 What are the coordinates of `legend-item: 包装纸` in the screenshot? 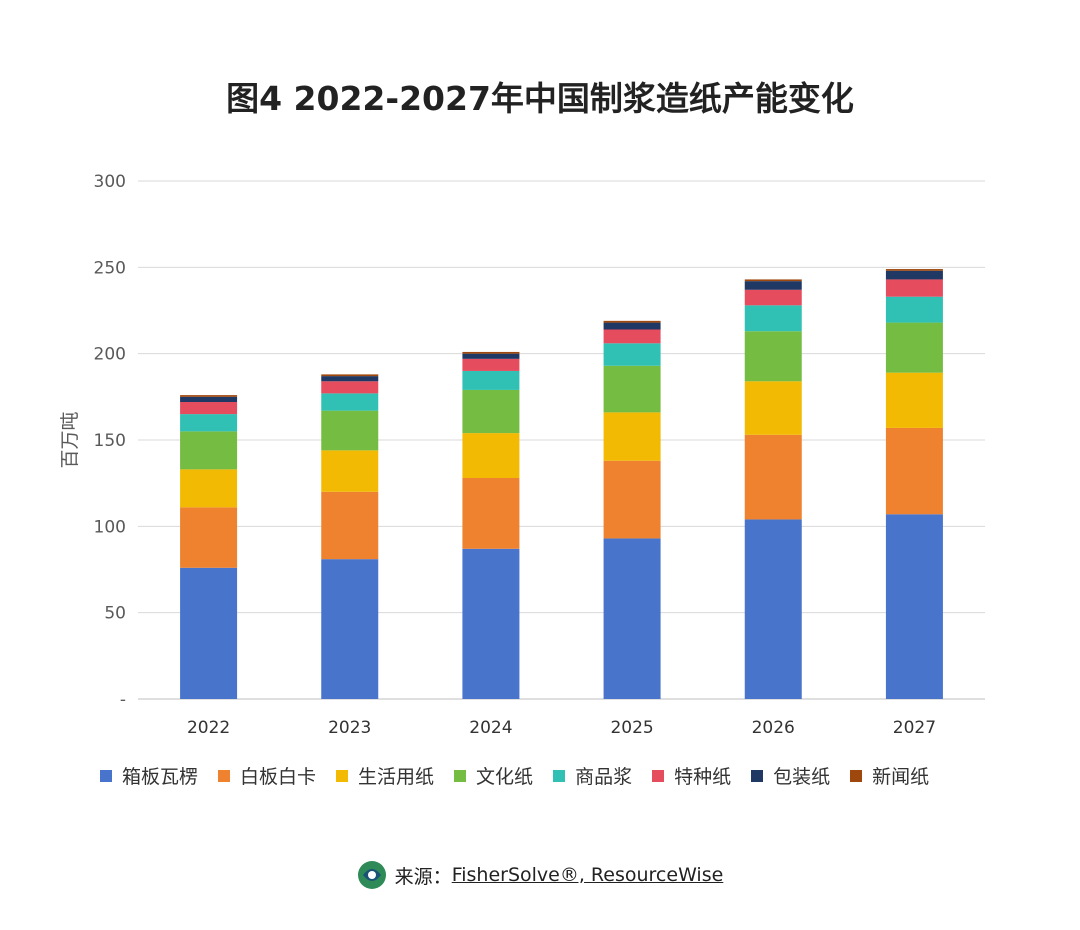 It's located at (790, 775).